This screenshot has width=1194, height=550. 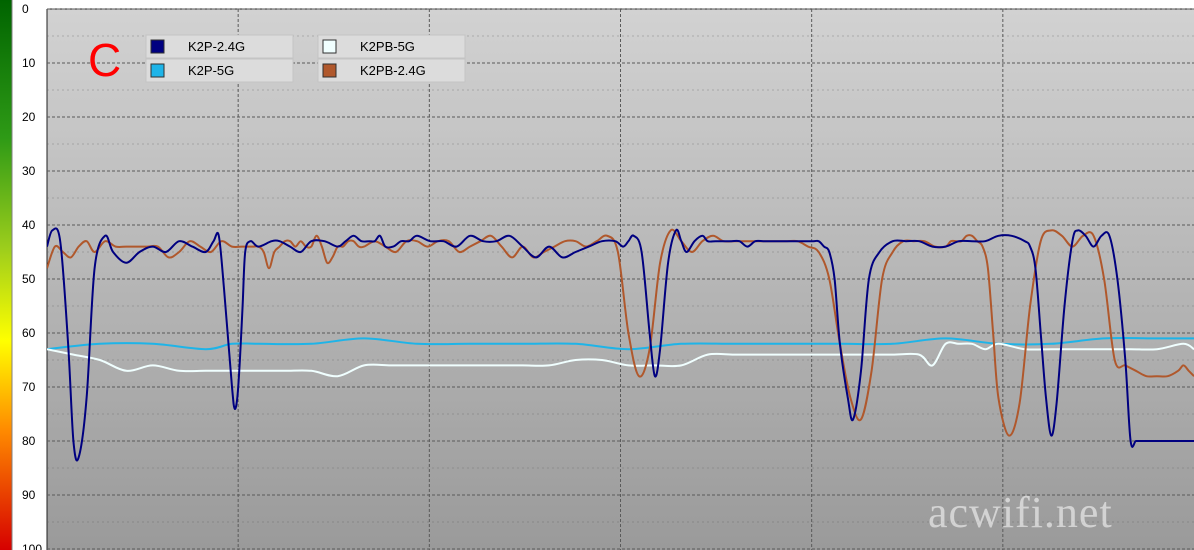 I want to click on y-tick-label: 20, so click(x=29, y=117).